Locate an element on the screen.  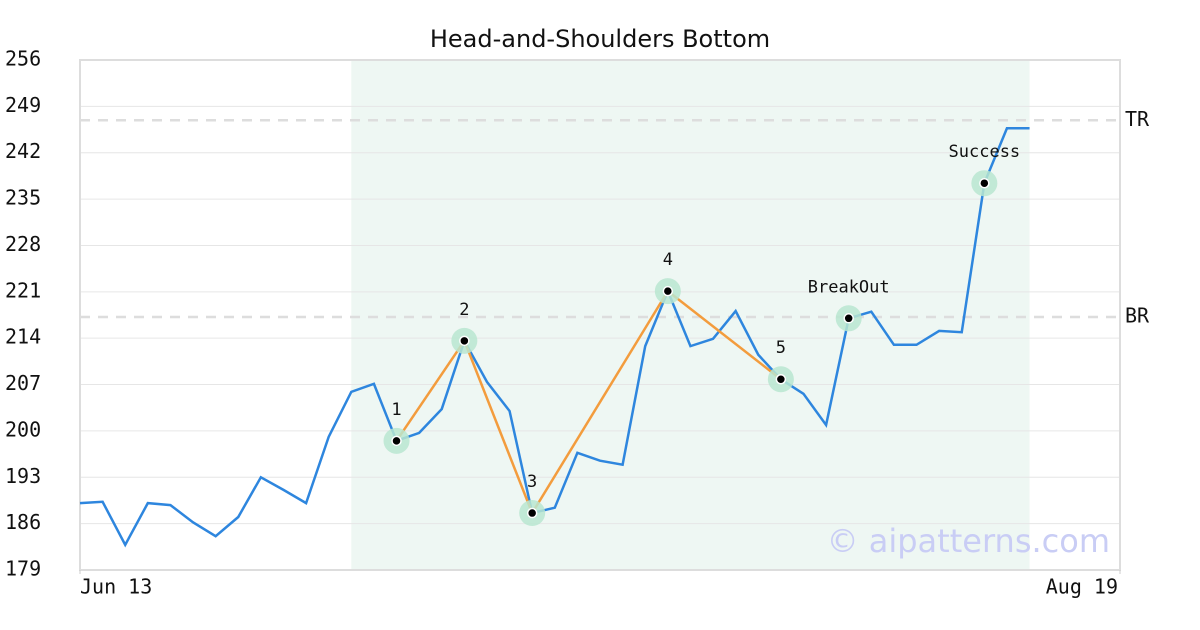
watermark: © aipatterns.com is located at coordinates (968, 541).